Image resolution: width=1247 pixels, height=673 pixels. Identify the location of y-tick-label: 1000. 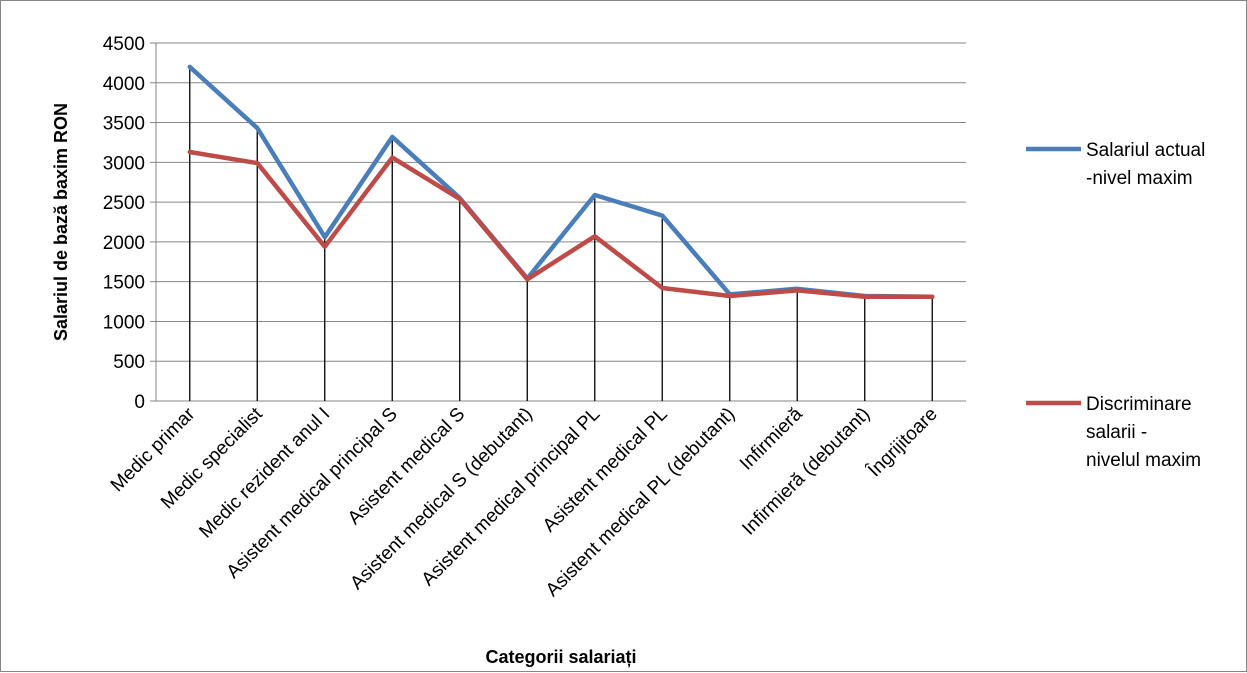
(124, 322).